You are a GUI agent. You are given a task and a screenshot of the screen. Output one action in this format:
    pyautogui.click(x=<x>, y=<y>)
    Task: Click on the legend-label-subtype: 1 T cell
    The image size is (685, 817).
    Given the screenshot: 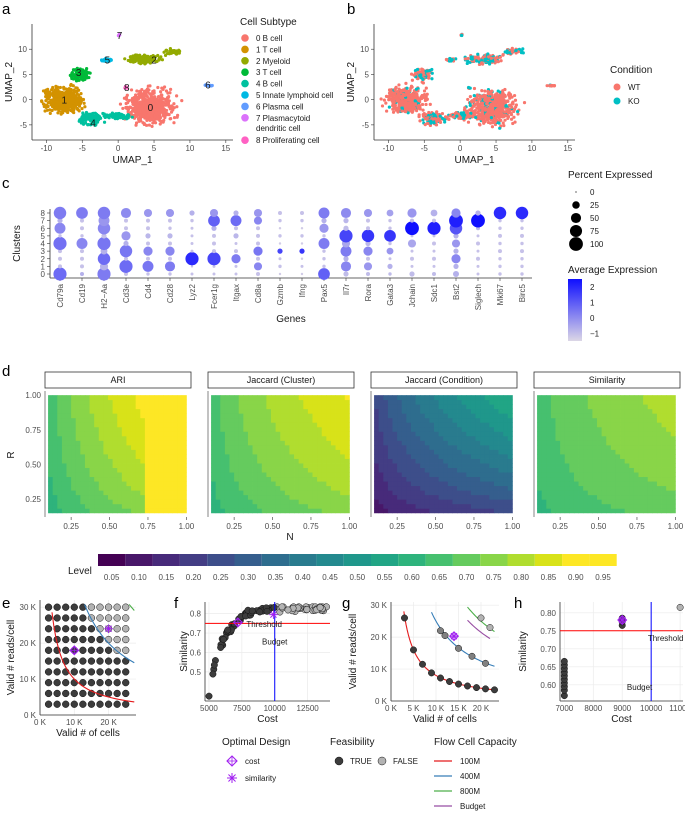 What is the action you would take?
    pyautogui.click(x=269, y=49)
    